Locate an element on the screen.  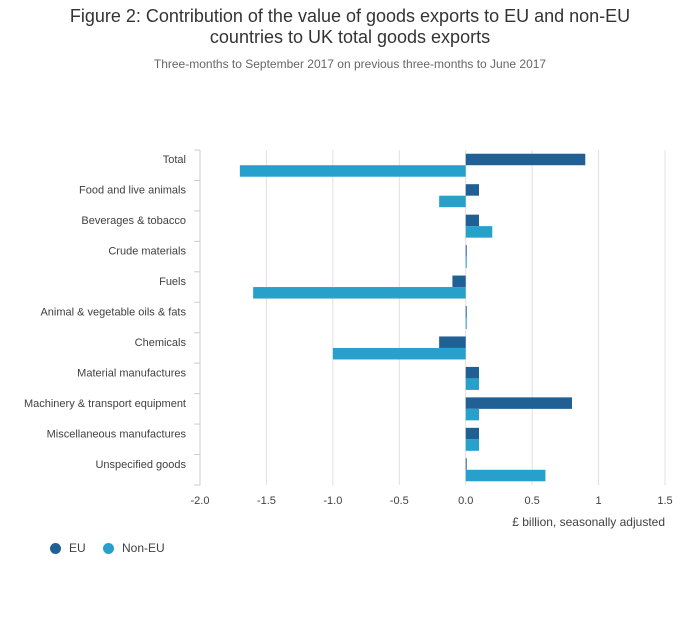
legend: EU Non-EU is located at coordinates (114, 549).